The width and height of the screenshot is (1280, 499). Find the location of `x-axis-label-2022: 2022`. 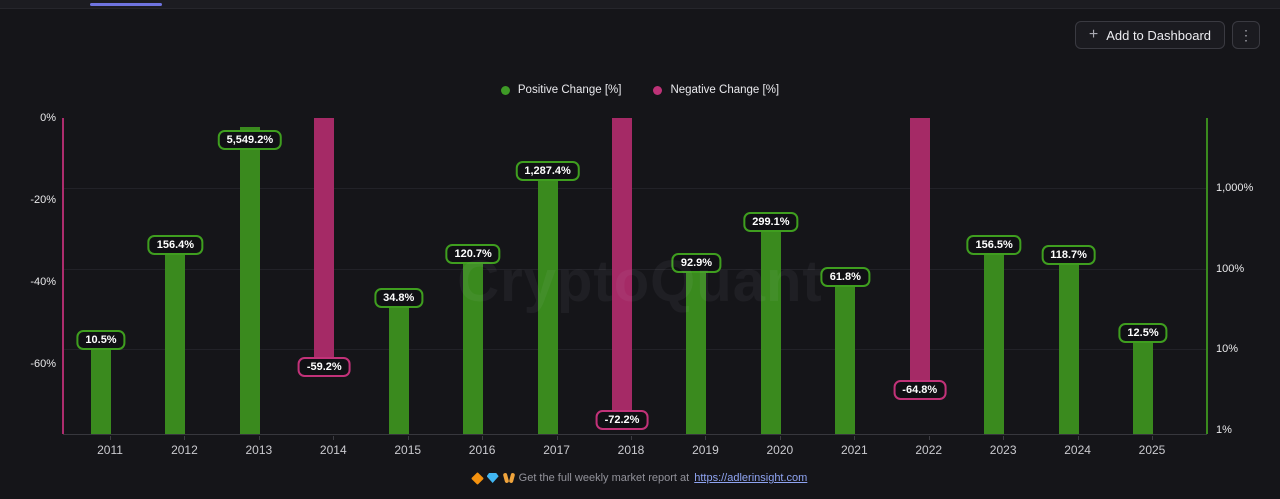

x-axis-label-2022: 2022 is located at coordinates (929, 450).